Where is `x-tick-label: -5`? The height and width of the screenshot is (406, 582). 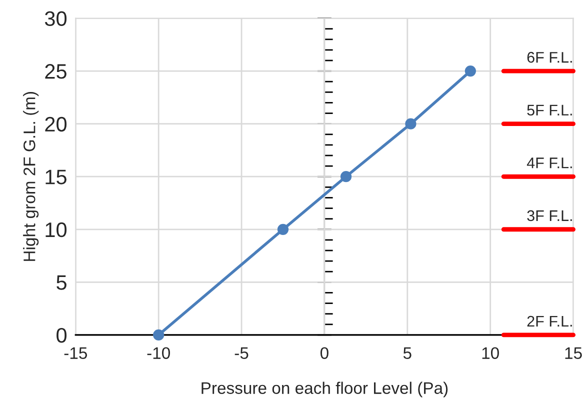 x-tick-label: -5 is located at coordinates (241, 353).